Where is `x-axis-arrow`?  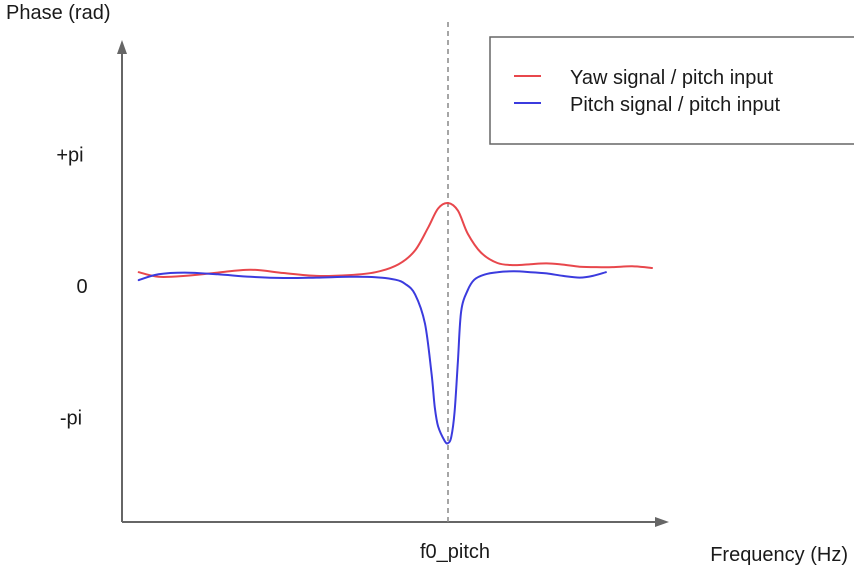 x-axis-arrow is located at coordinates (662, 522).